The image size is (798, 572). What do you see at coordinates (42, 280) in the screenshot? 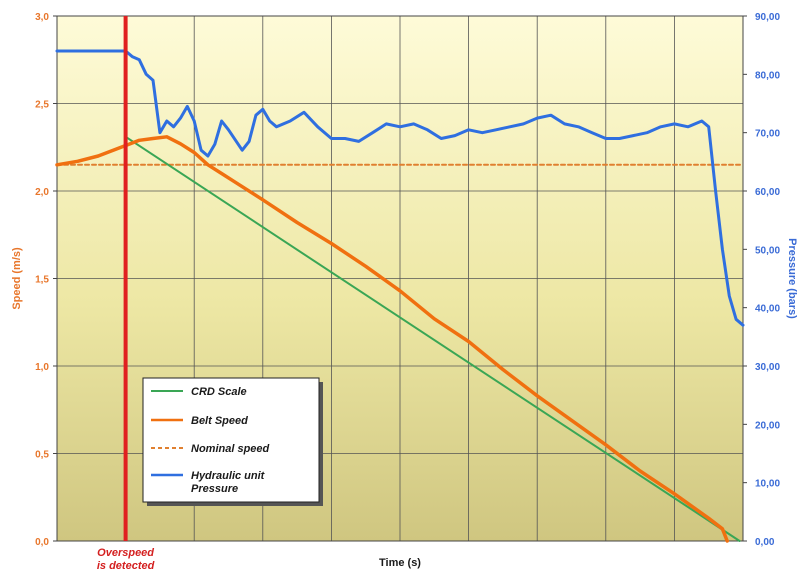
I see `left-tick-label: 1,5` at bounding box center [42, 280].